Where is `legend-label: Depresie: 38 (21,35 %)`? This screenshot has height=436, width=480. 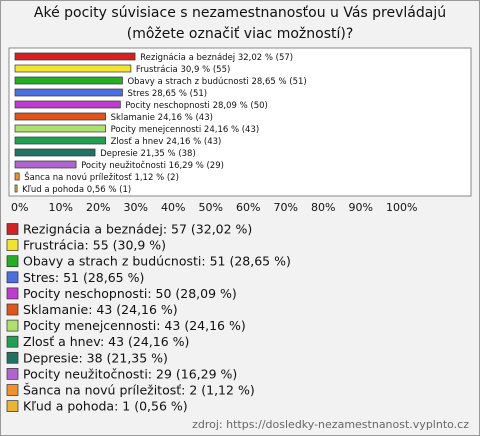 legend-label: Depresie: 38 (21,35 %) is located at coordinates (95, 357).